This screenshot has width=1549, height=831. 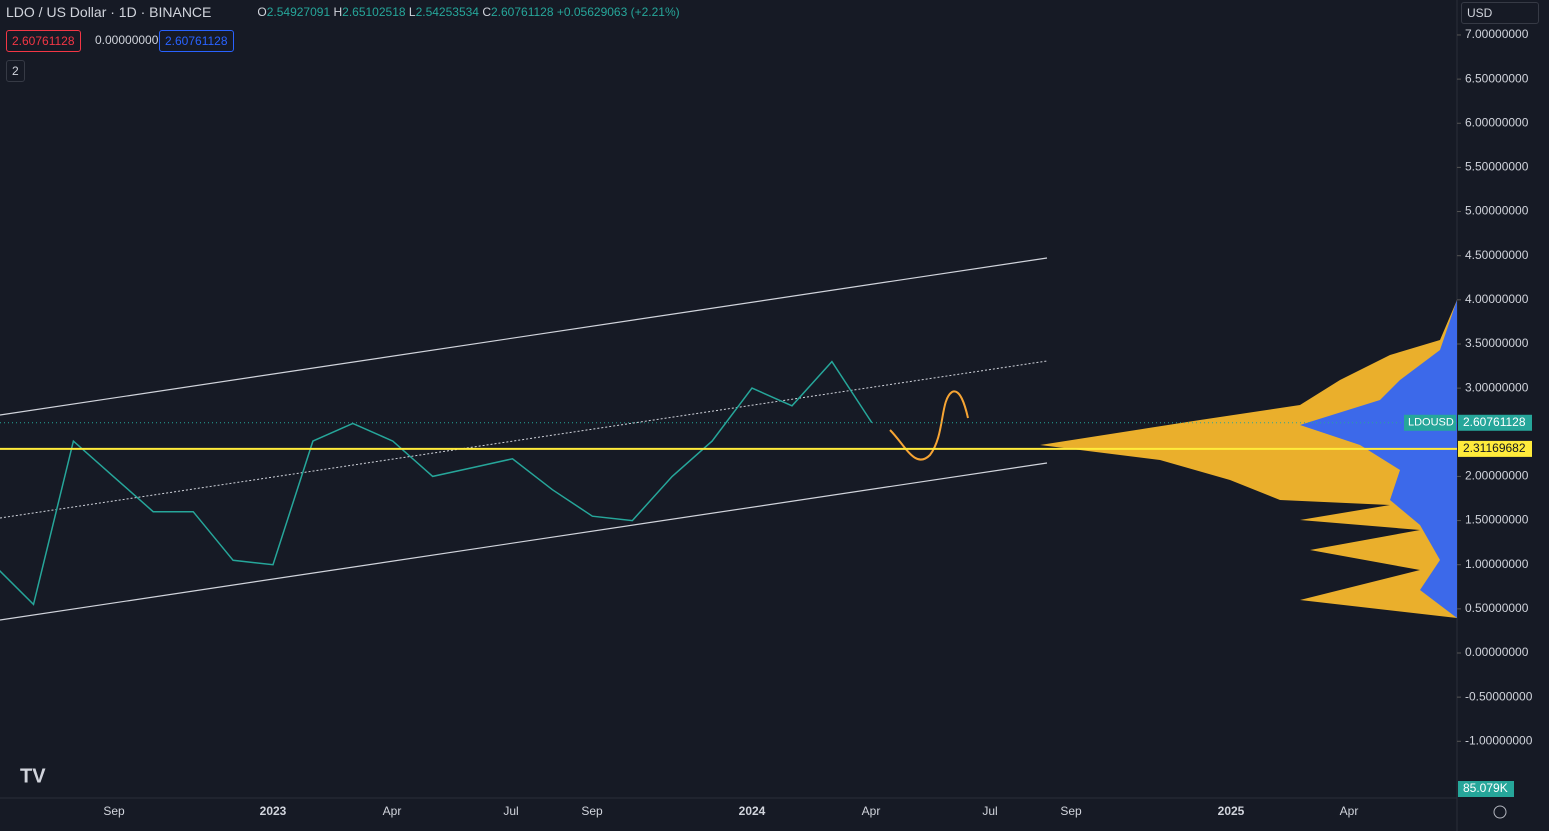 What do you see at coordinates (1497, 343) in the screenshot?
I see `price-tick-label: 3.50000000` at bounding box center [1497, 343].